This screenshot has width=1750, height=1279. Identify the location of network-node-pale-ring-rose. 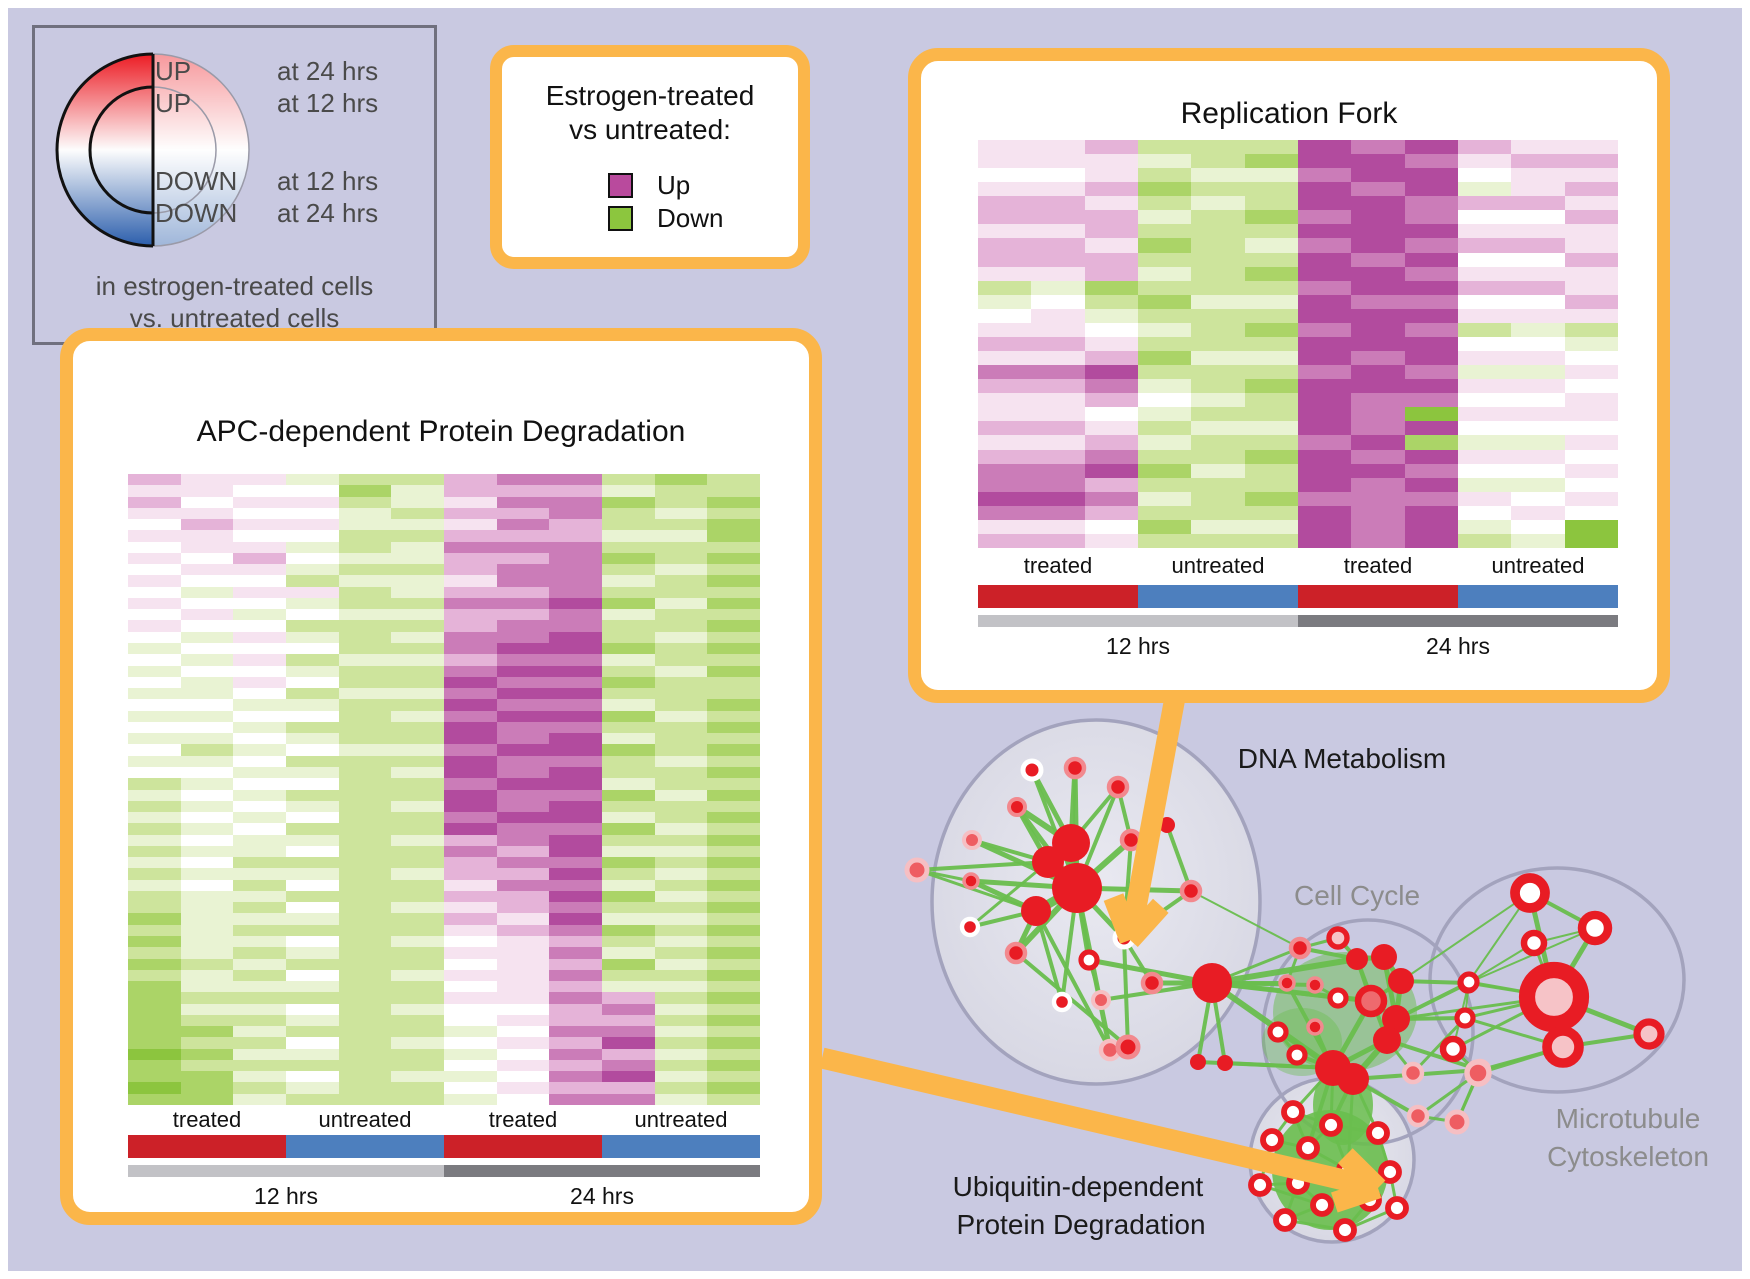
(1418, 1116).